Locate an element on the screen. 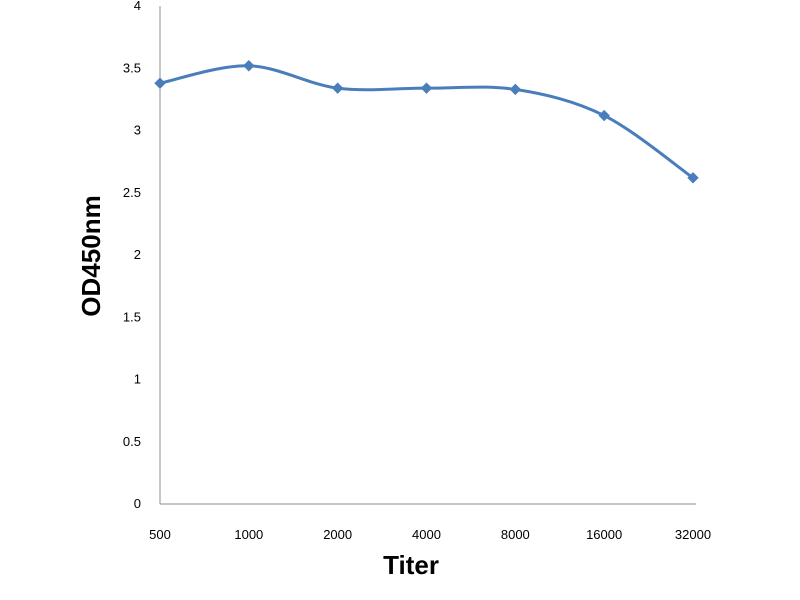 The height and width of the screenshot is (600, 800). x-axis-title: Titer is located at coordinates (411, 565).